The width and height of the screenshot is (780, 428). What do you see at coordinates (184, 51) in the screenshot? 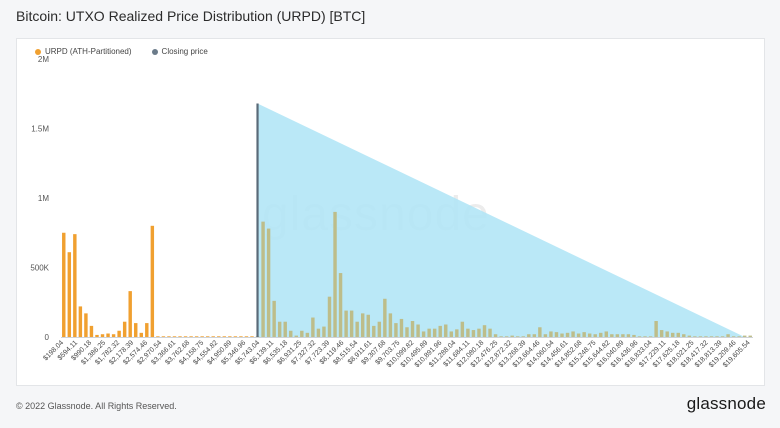
I see `legend-label-closing-price: Closing price` at bounding box center [184, 51].